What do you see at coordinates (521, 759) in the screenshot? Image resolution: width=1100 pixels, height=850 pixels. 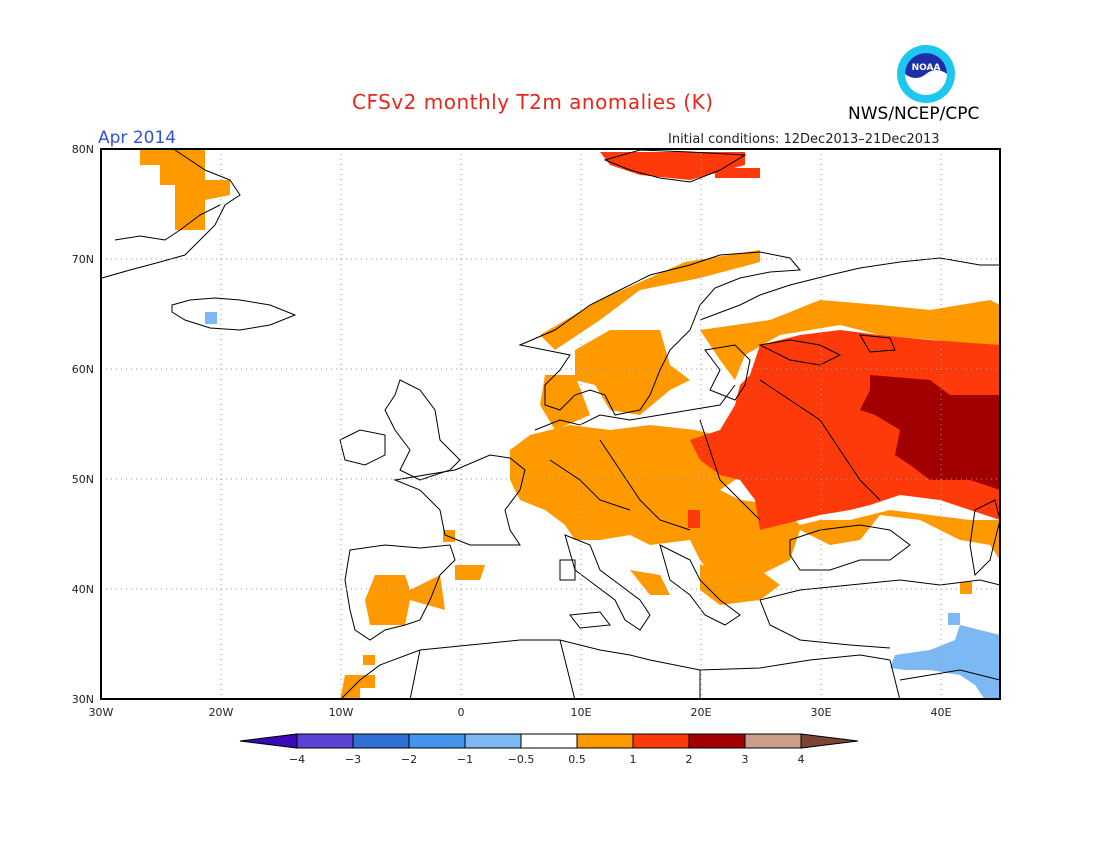 I see `colorbar-tick-label: −0.5` at bounding box center [521, 759].